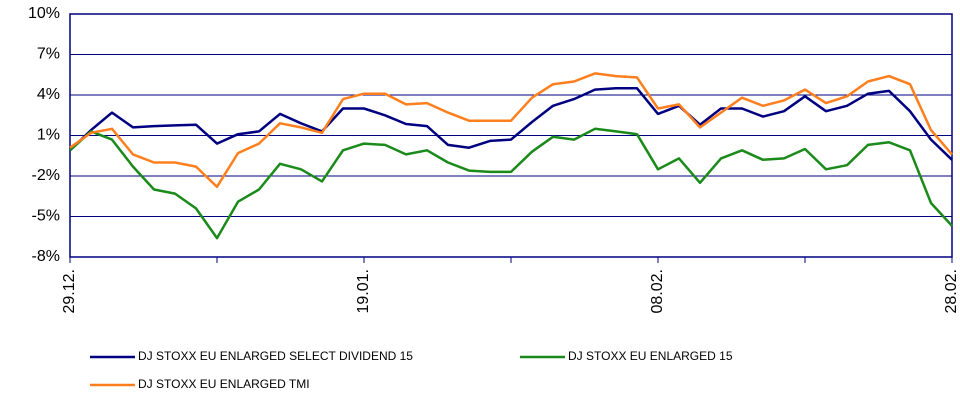 The image size is (960, 401). Describe the element at coordinates (650, 356) in the screenshot. I see `legend-label: DJ STOXX EU ENLARGED 15` at that location.